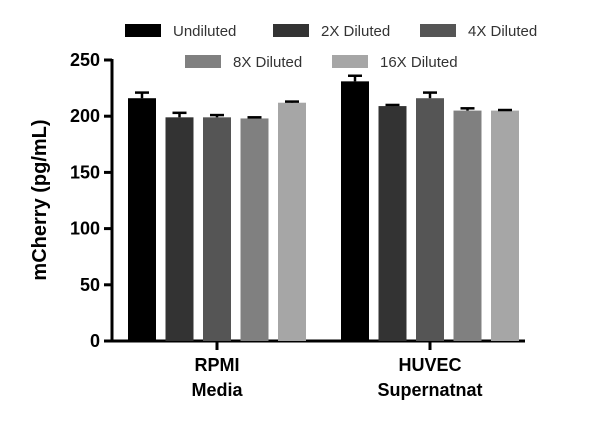  I want to click on legend-item: 16X Diluted, so click(395, 62).